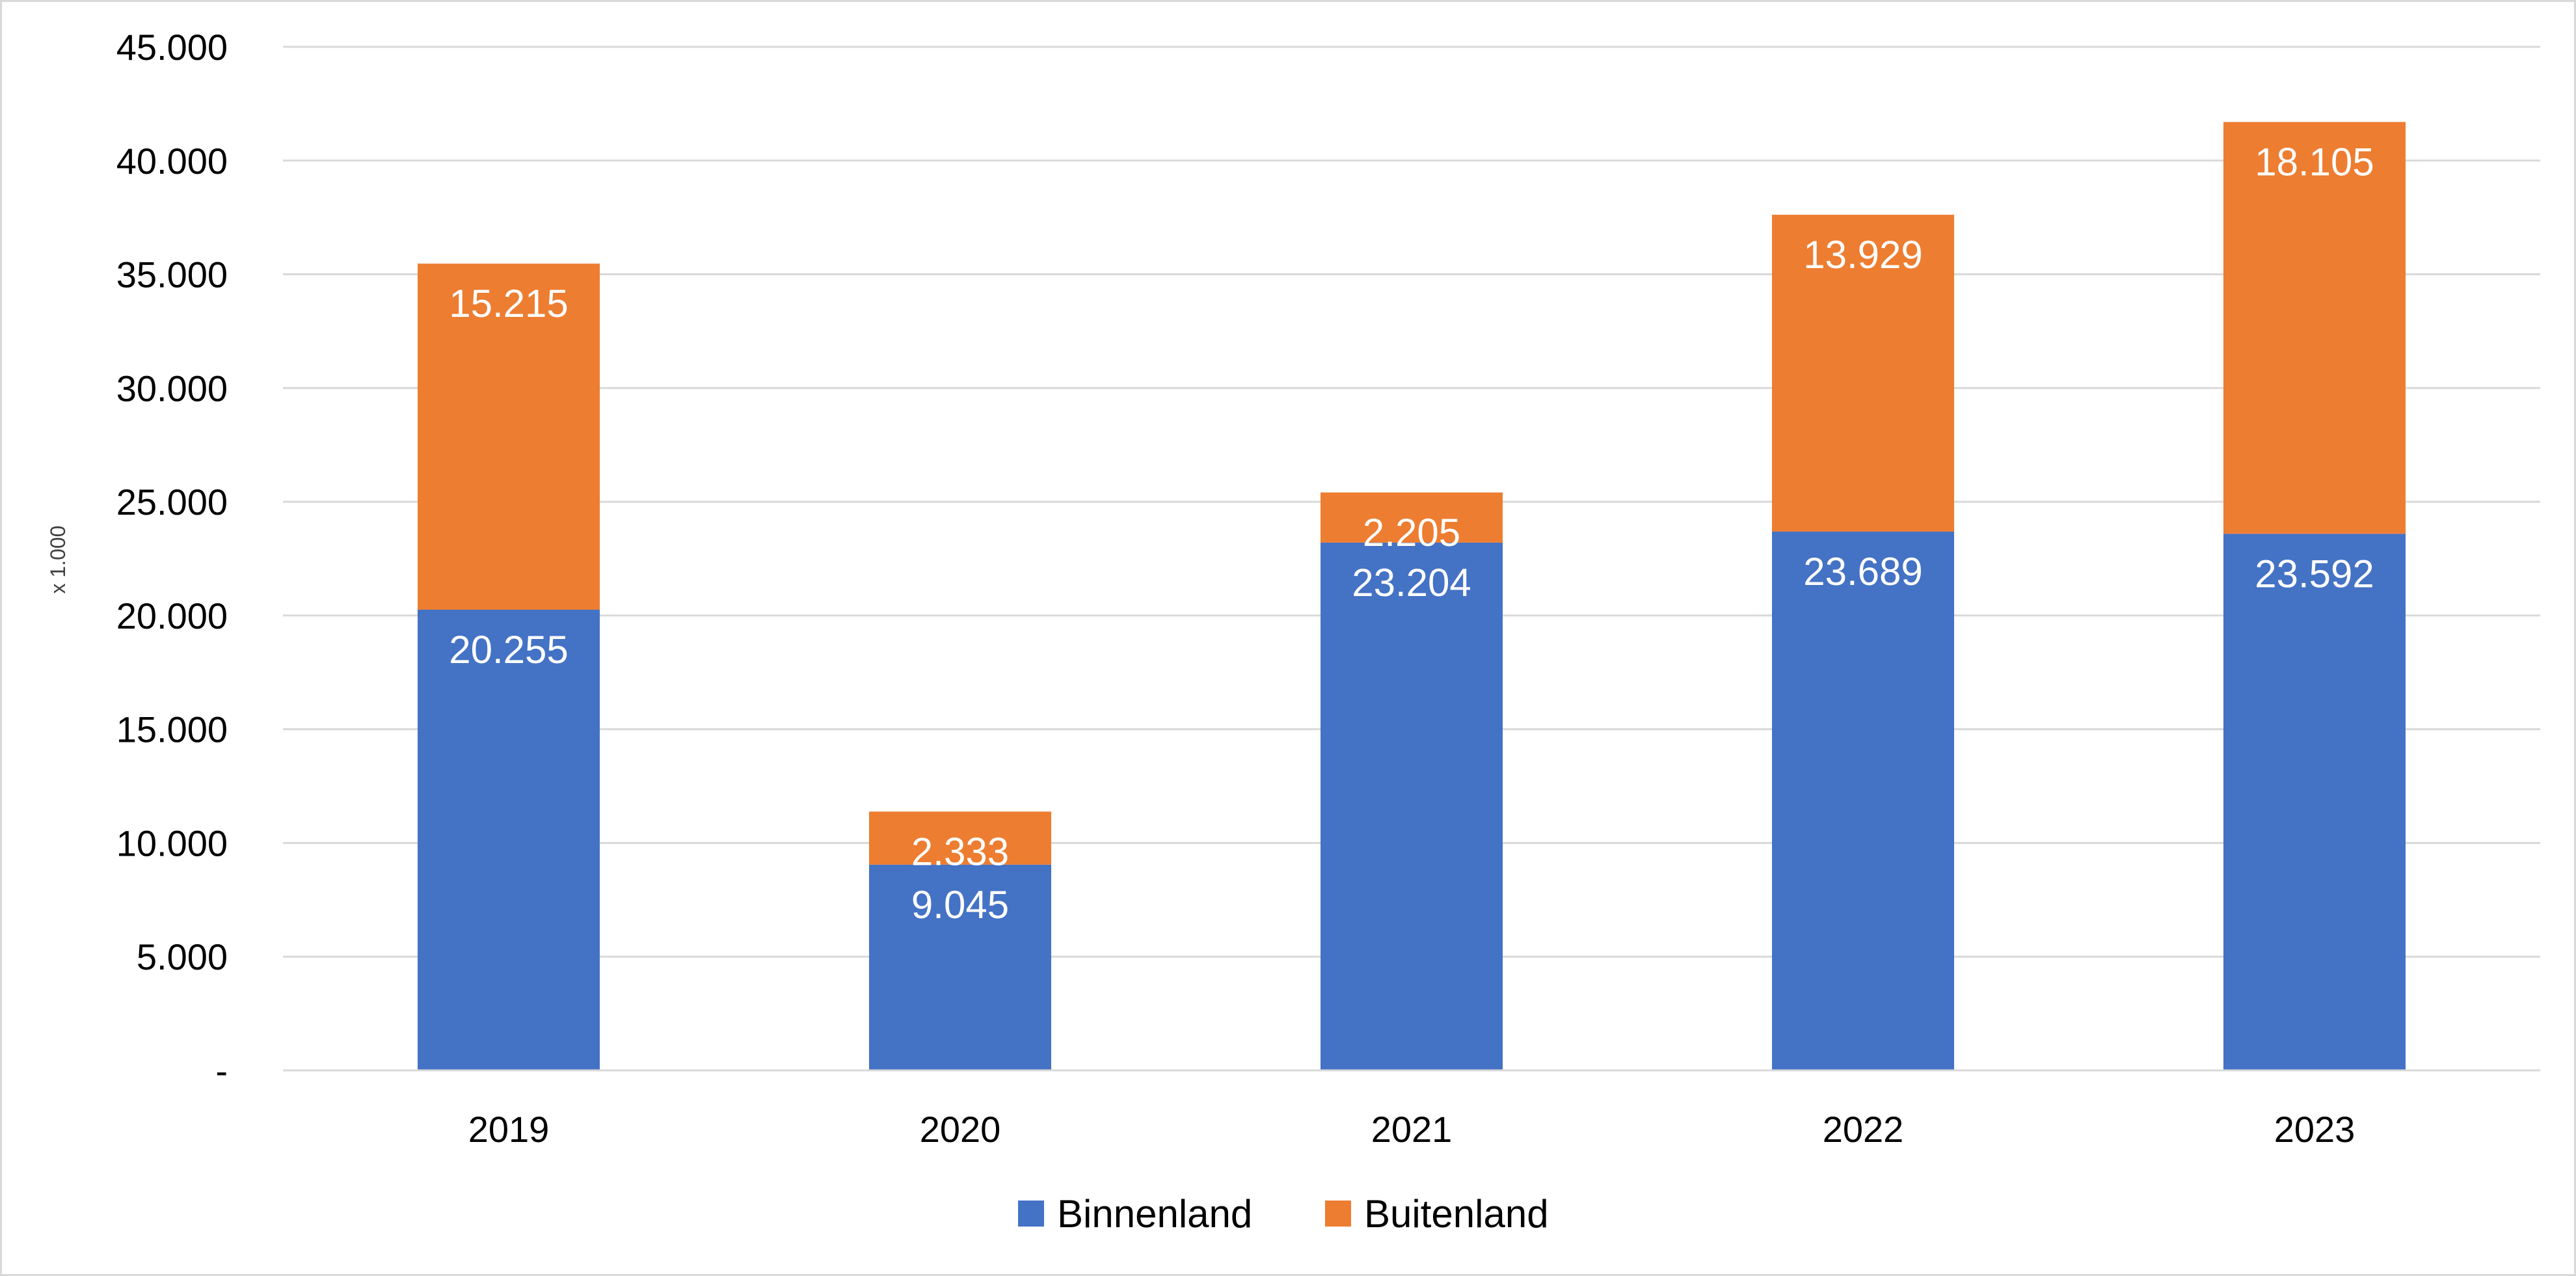 This screenshot has width=2576, height=1276. What do you see at coordinates (2314, 161) in the screenshot?
I see `data-label-buitenland-2023: 18.105` at bounding box center [2314, 161].